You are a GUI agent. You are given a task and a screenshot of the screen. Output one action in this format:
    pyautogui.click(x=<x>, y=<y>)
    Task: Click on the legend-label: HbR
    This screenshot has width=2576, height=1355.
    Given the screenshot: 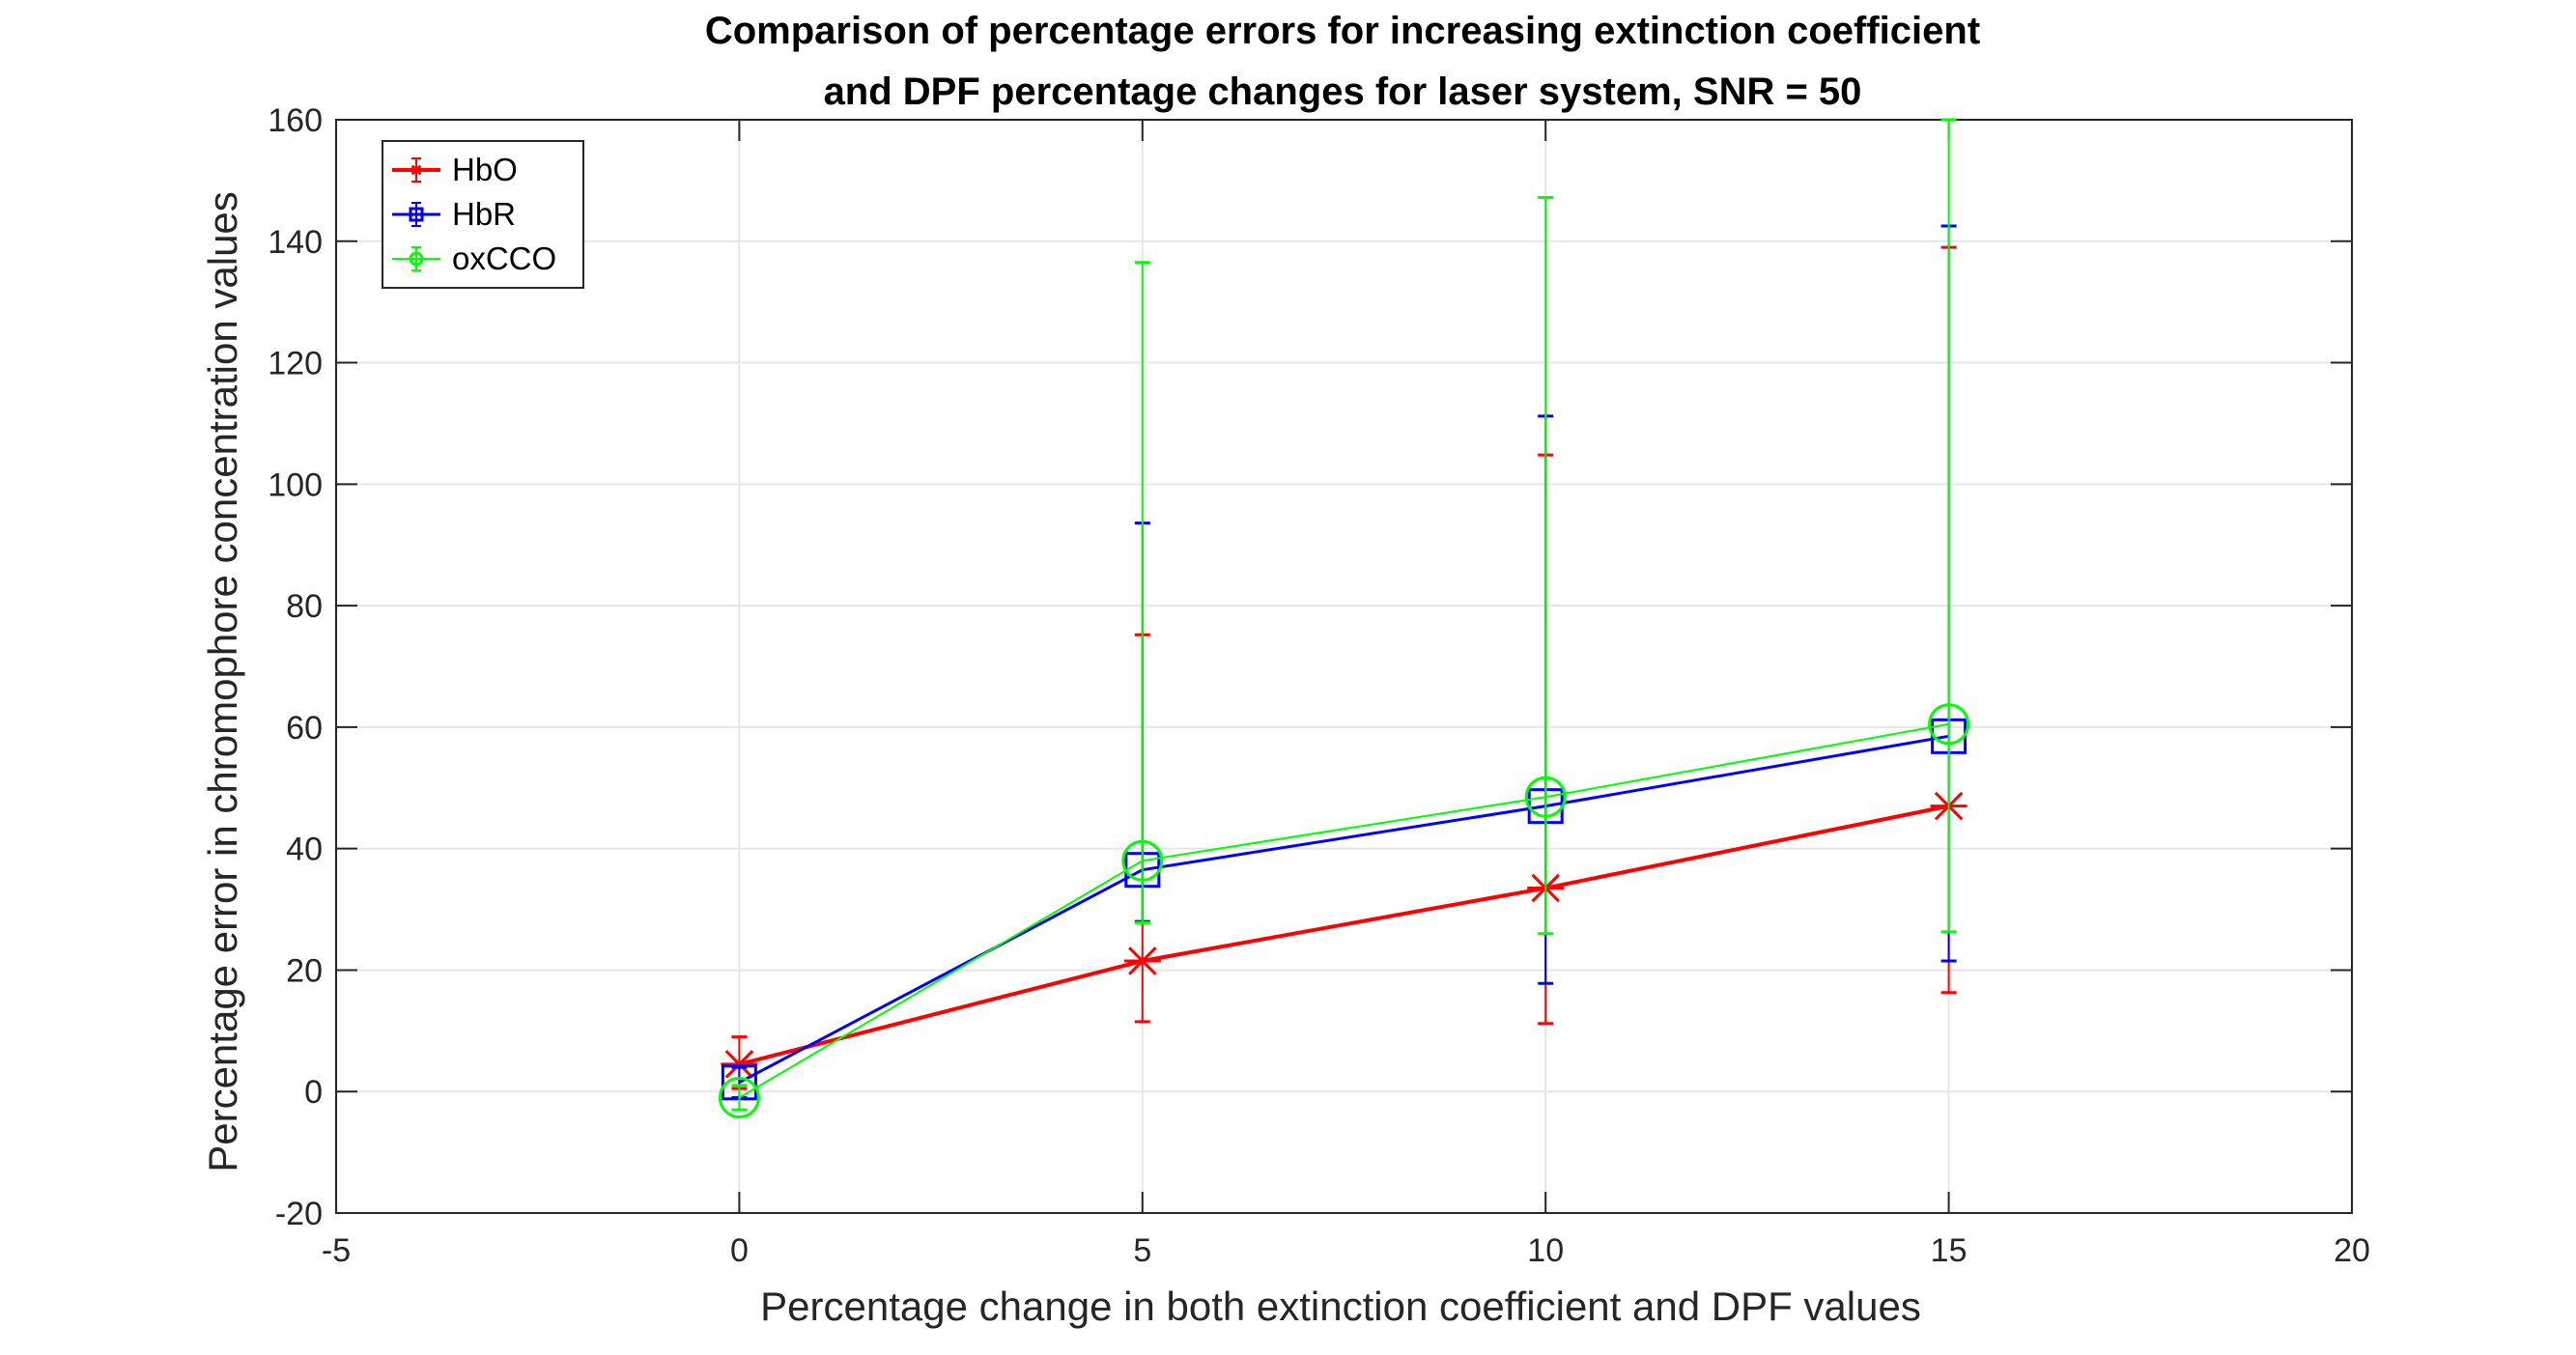 What is the action you would take?
    pyautogui.click(x=484, y=214)
    